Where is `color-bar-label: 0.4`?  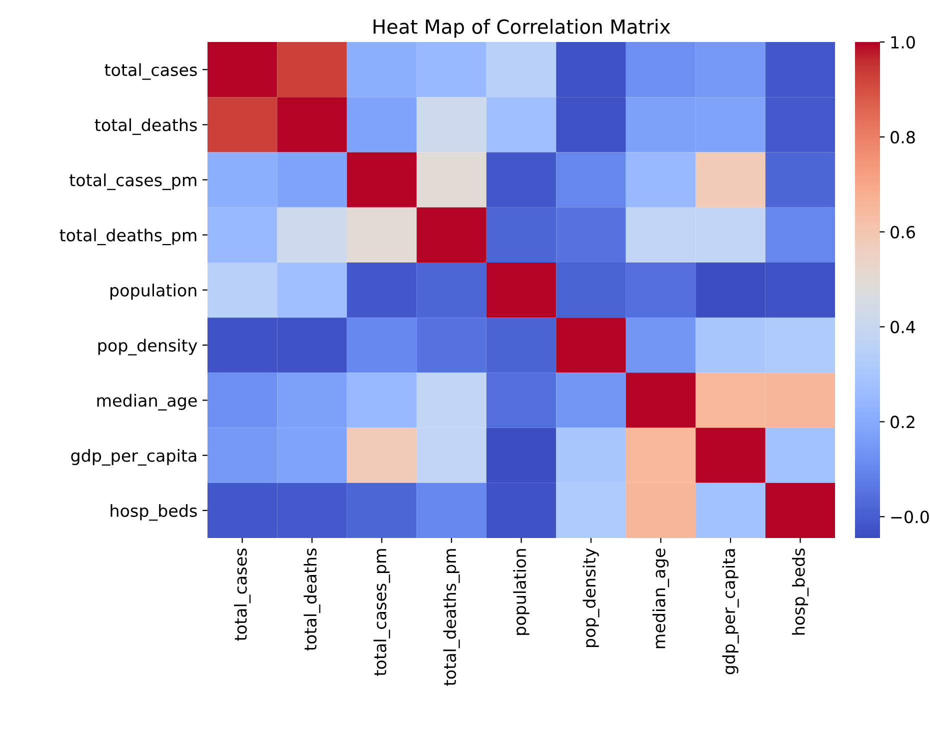
color-bar-label: 0.4 is located at coordinates (903, 327).